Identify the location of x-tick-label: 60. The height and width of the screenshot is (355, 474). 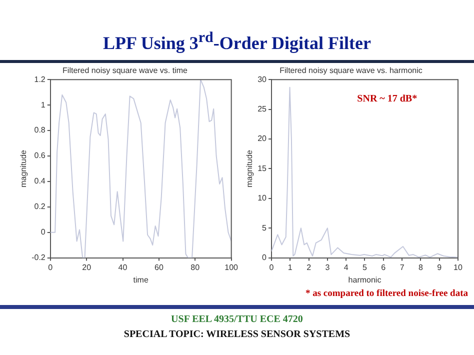
(159, 267).